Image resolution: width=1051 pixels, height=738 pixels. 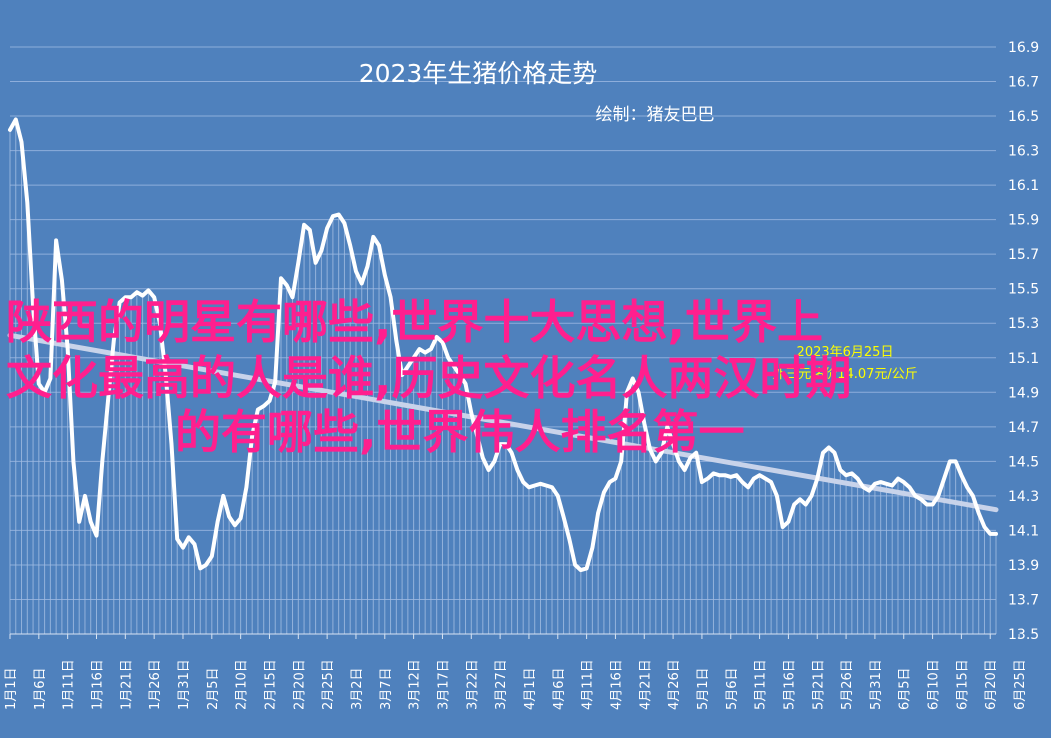 What do you see at coordinates (1023, 186) in the screenshot?
I see `y-tick-label: 16.1` at bounding box center [1023, 186].